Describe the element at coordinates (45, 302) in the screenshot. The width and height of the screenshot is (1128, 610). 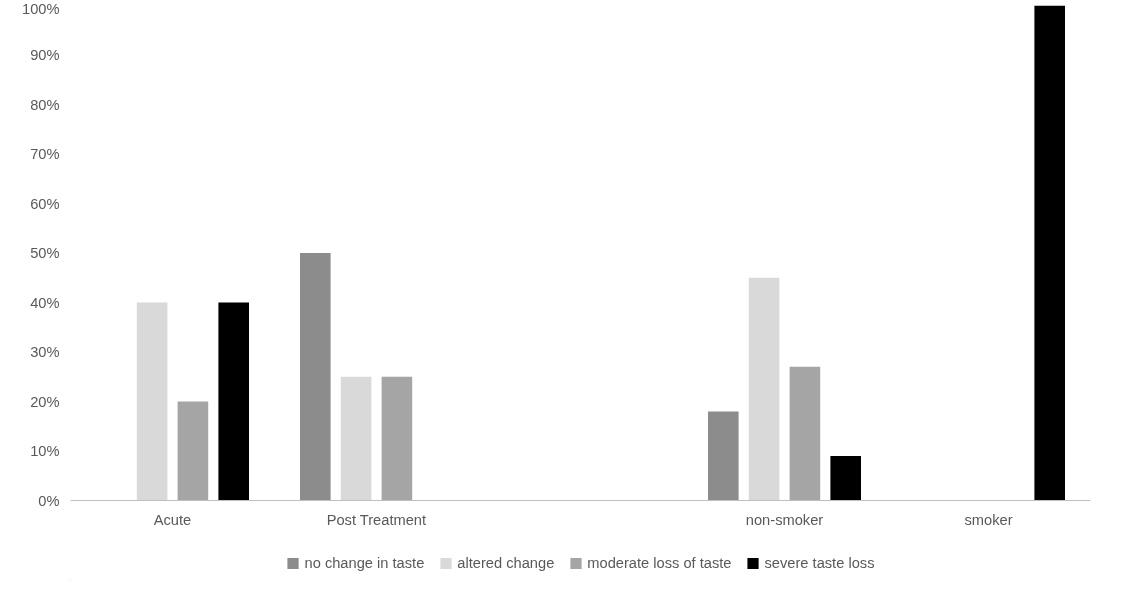
I see `y-tick-label: 40%` at that location.